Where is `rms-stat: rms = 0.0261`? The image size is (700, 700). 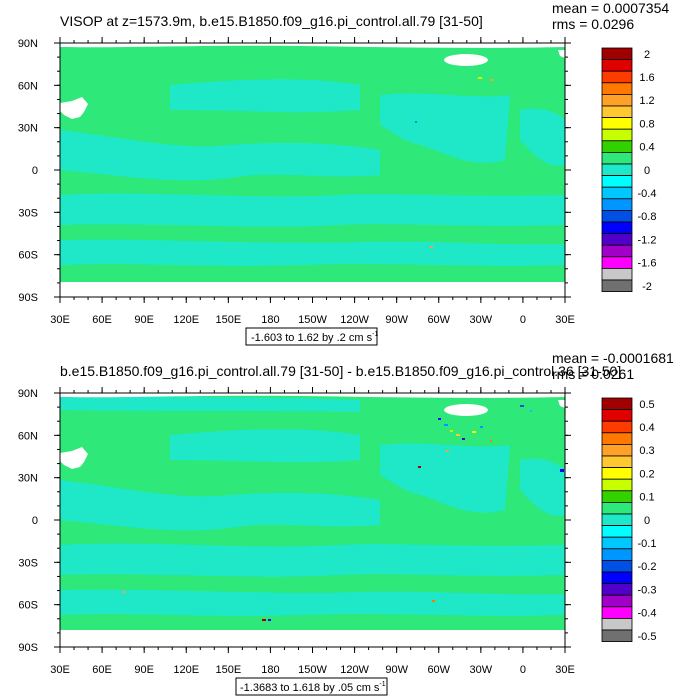 rms-stat: rms = 0.0261 is located at coordinates (593, 374).